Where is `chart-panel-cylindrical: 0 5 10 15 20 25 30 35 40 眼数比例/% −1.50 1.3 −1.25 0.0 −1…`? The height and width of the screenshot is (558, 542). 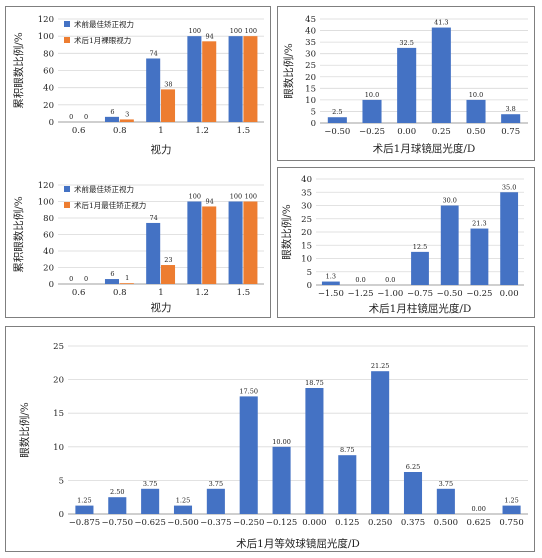 chart-panel-cylindrical: 0 5 10 15 20 25 30 35 40 眼数比例/% −1.50 1.3 −1.25 0.0 −1… is located at coordinates (406, 242).